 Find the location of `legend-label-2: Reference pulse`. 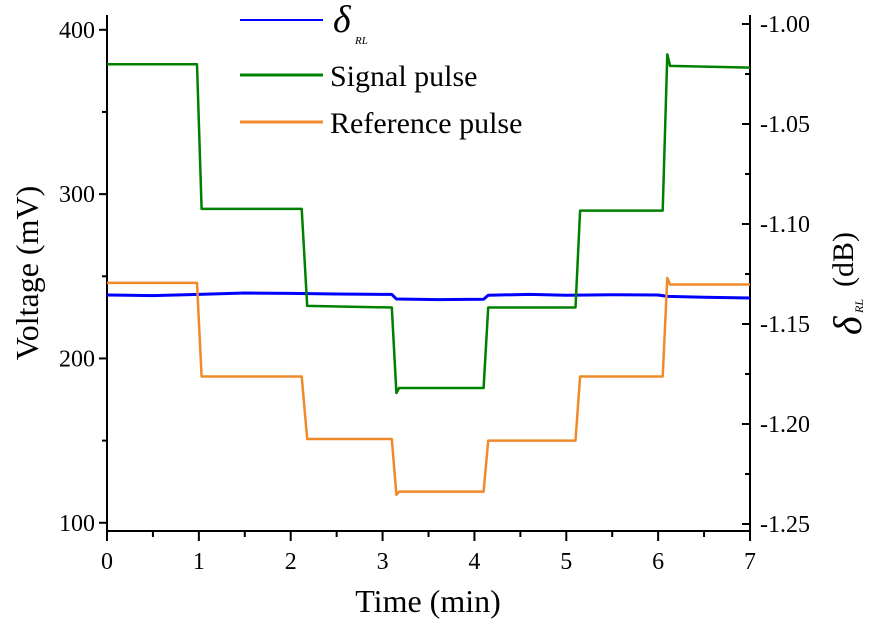

legend-label-2: Reference pulse is located at coordinates (426, 123).